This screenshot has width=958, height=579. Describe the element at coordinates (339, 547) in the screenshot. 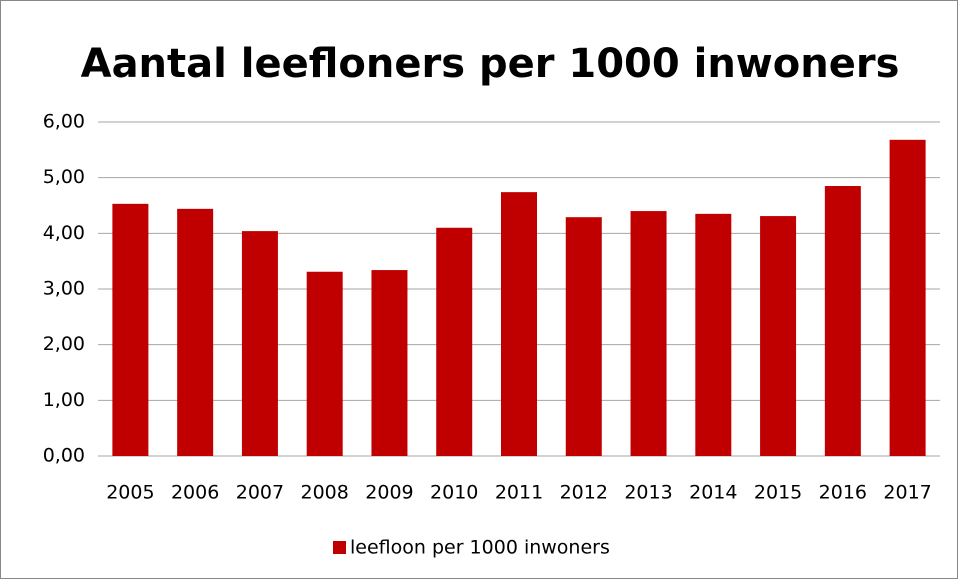

I see `legend-swatch` at that location.